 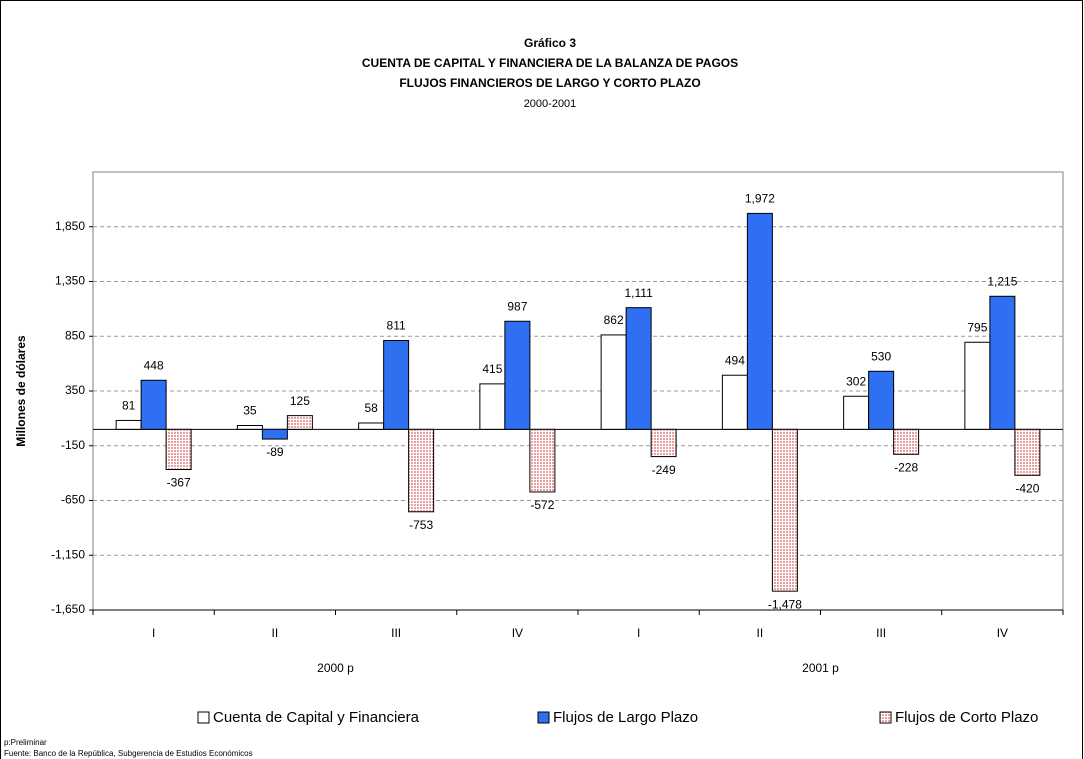 I want to click on data-label: 530, so click(x=881, y=356).